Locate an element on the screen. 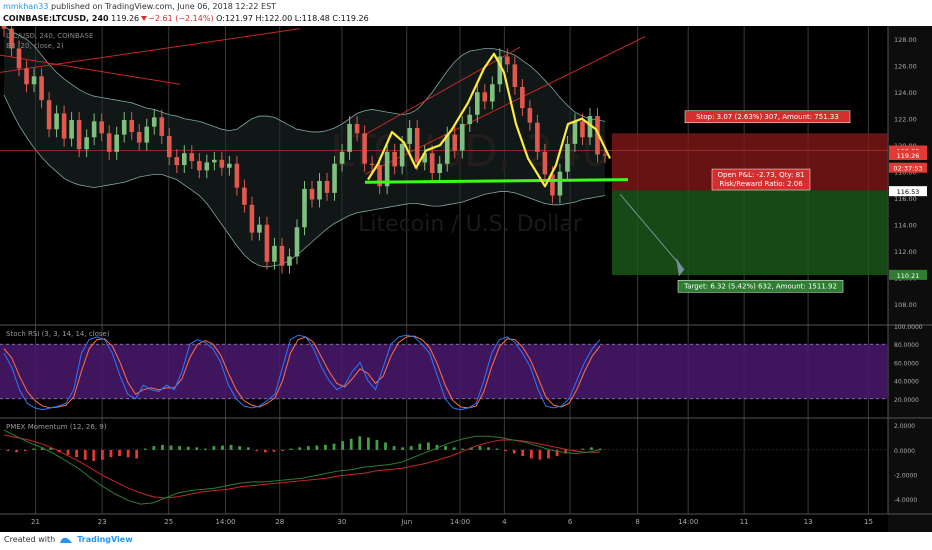  x-tick-label: 13 is located at coordinates (808, 522).